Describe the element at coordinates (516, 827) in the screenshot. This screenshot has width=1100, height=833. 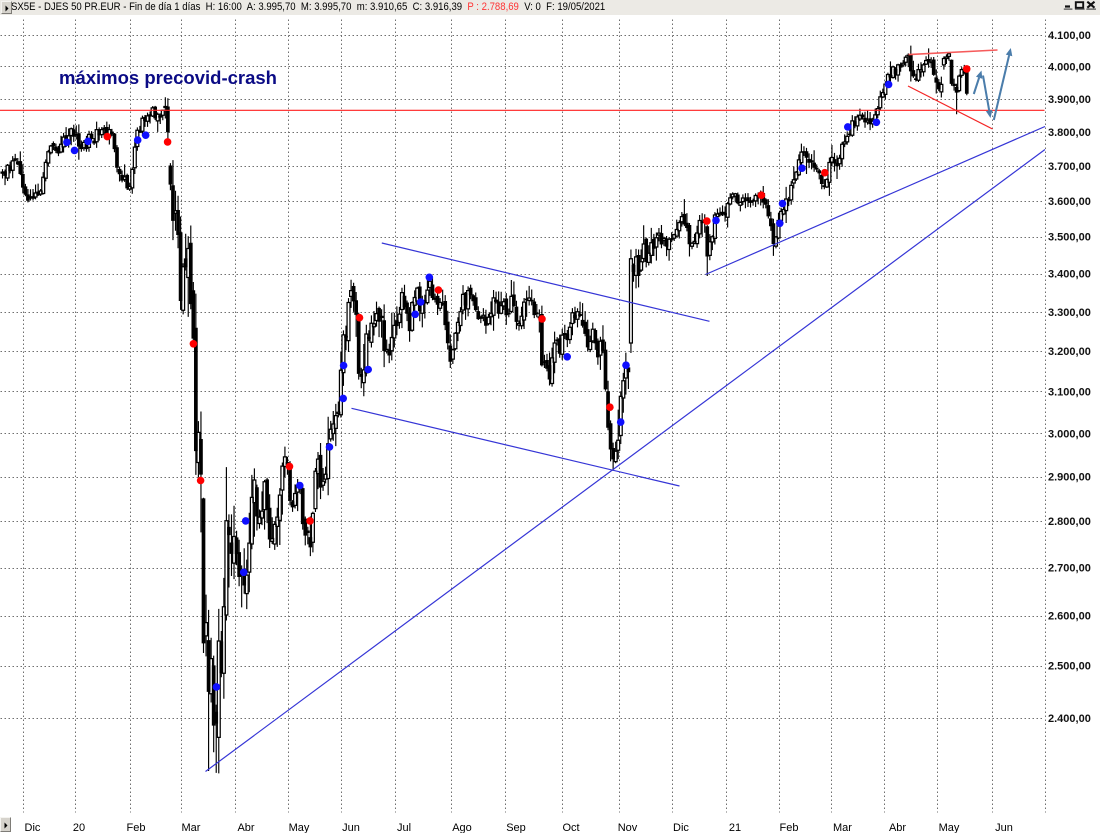
I see `svg-text: Sep` at that location.